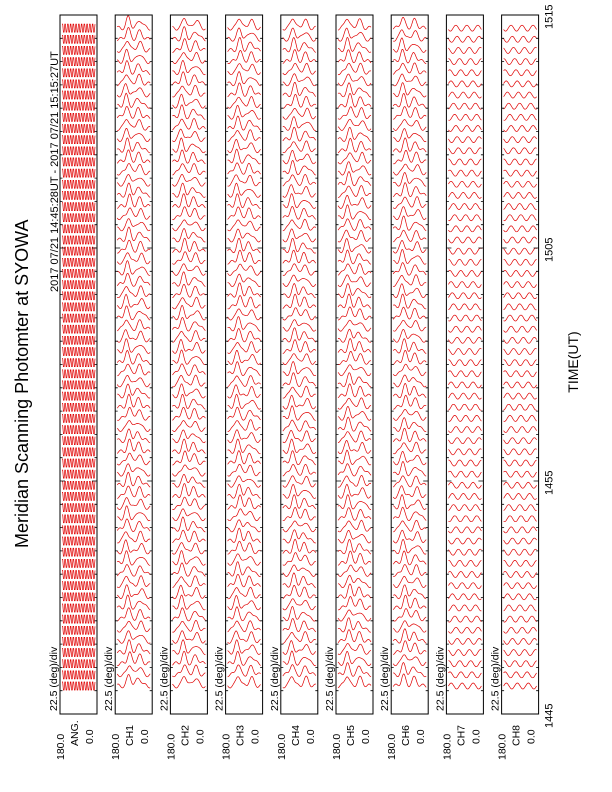 This screenshot has height=792, width=612. Describe the element at coordinates (75, 733) in the screenshot. I see `channel-label: ANG.` at that location.